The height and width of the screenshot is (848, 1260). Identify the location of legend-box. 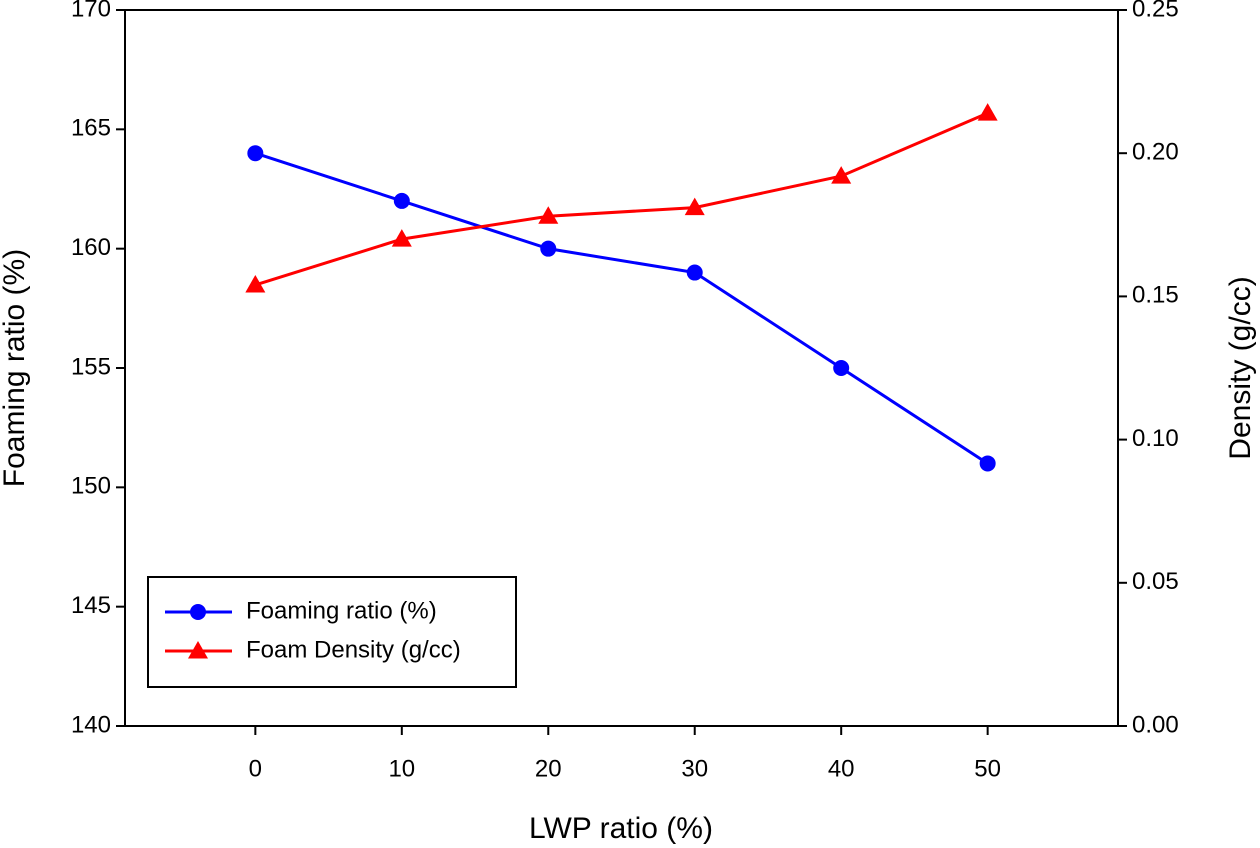
(332, 632).